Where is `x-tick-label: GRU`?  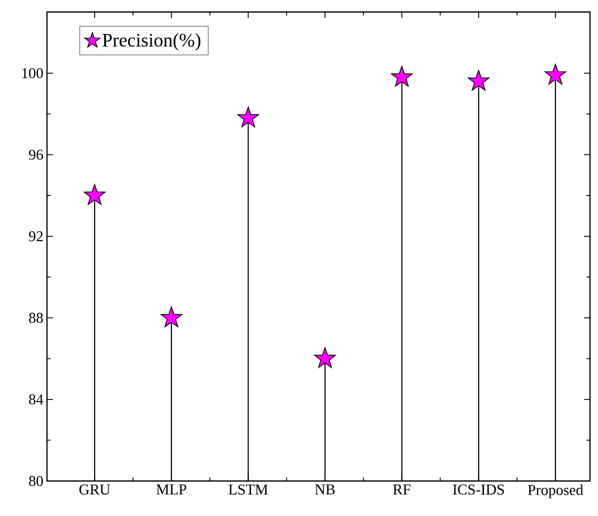 x-tick-label: GRU is located at coordinates (94, 489).